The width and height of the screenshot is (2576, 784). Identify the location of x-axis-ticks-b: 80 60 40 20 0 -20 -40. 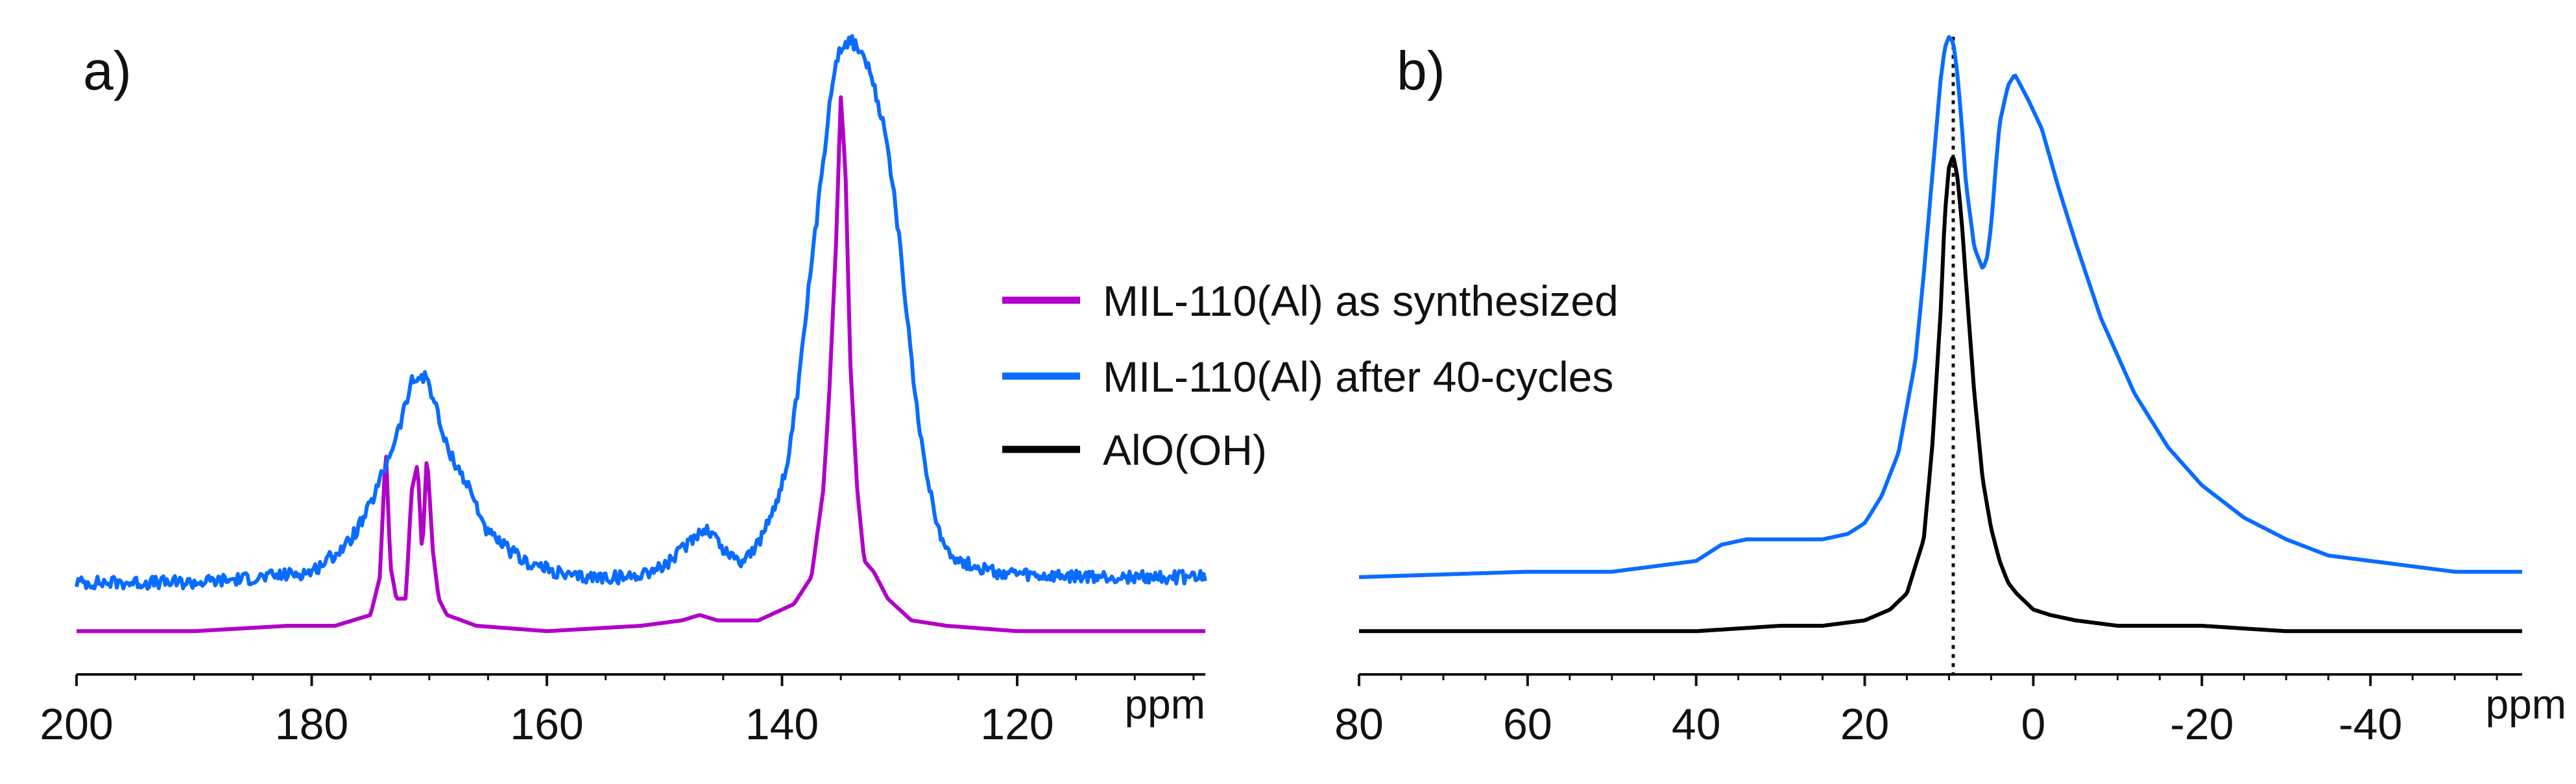
(1916, 711).